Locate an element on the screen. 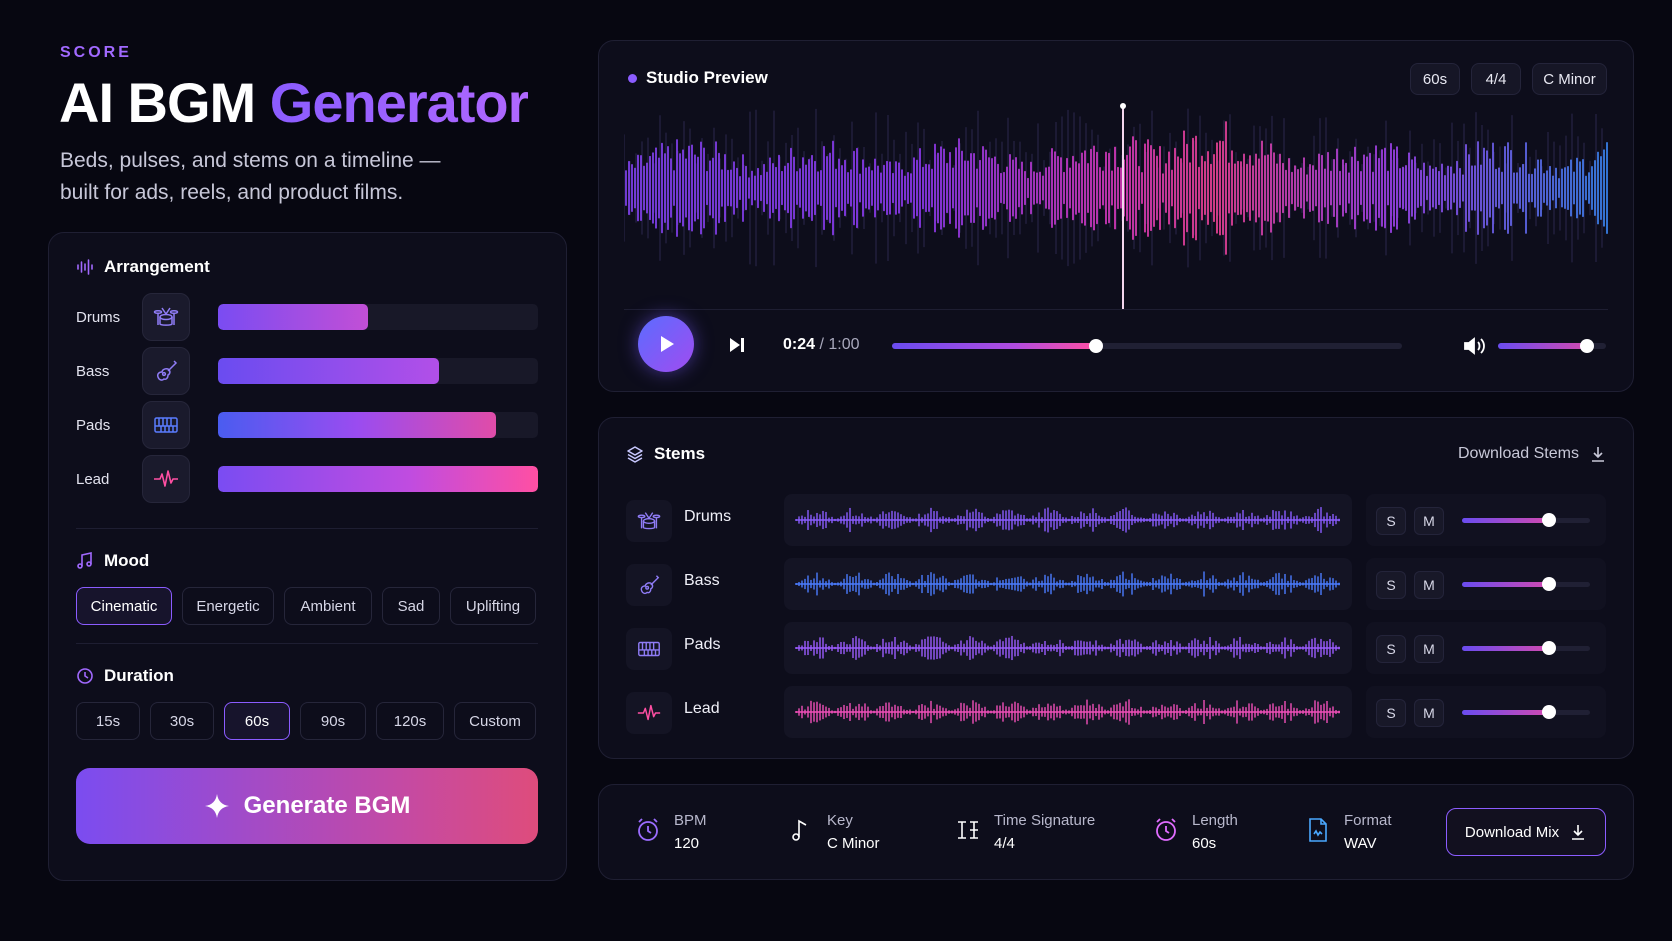 The image size is (1672, 941). progress-track is located at coordinates (1147, 346).